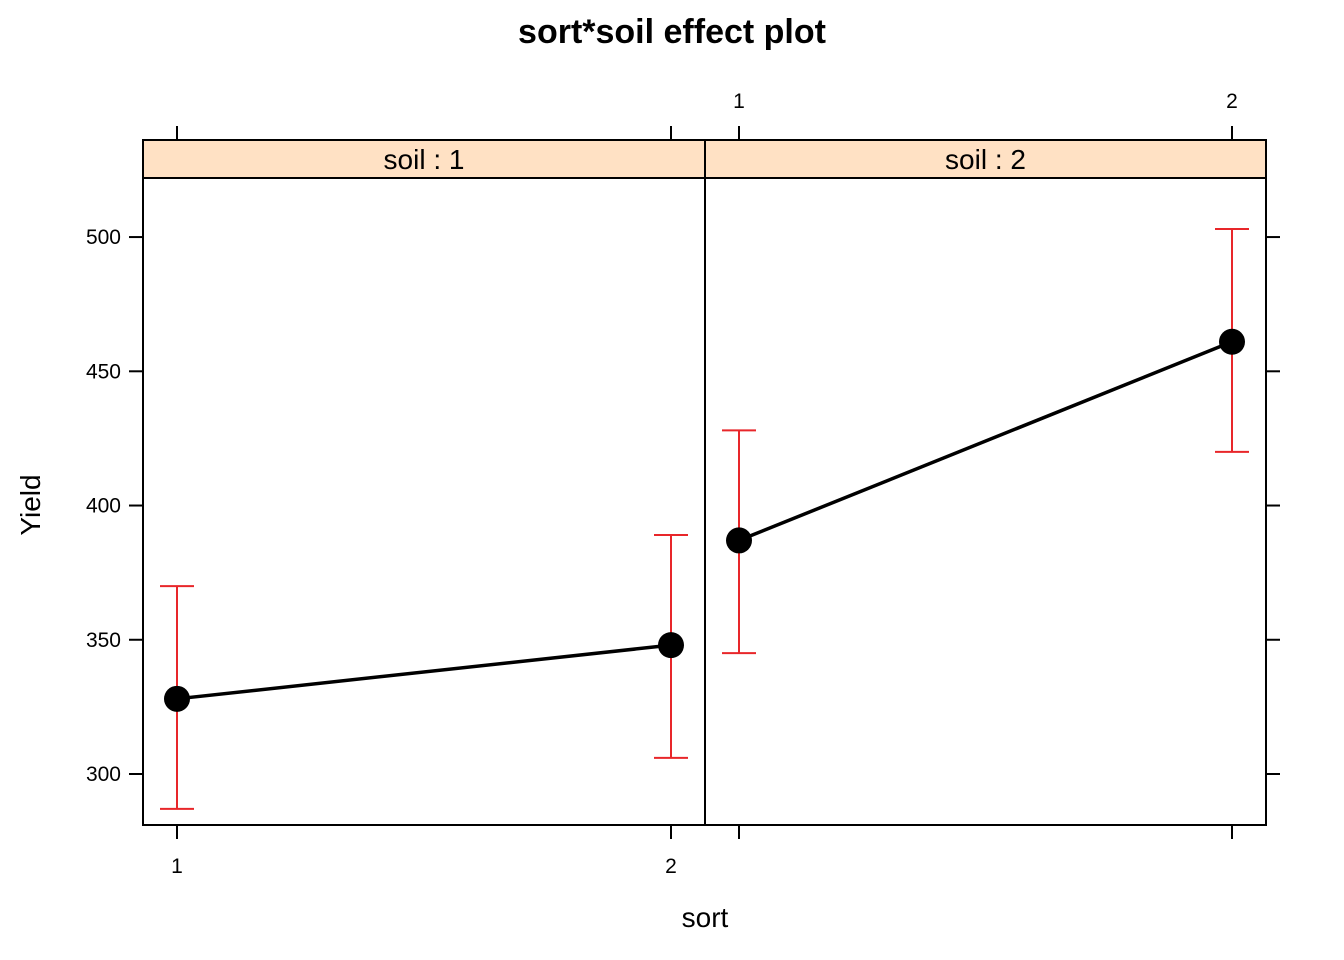  What do you see at coordinates (103, 506) in the screenshot?
I see `y-tick-label: 400` at bounding box center [103, 506].